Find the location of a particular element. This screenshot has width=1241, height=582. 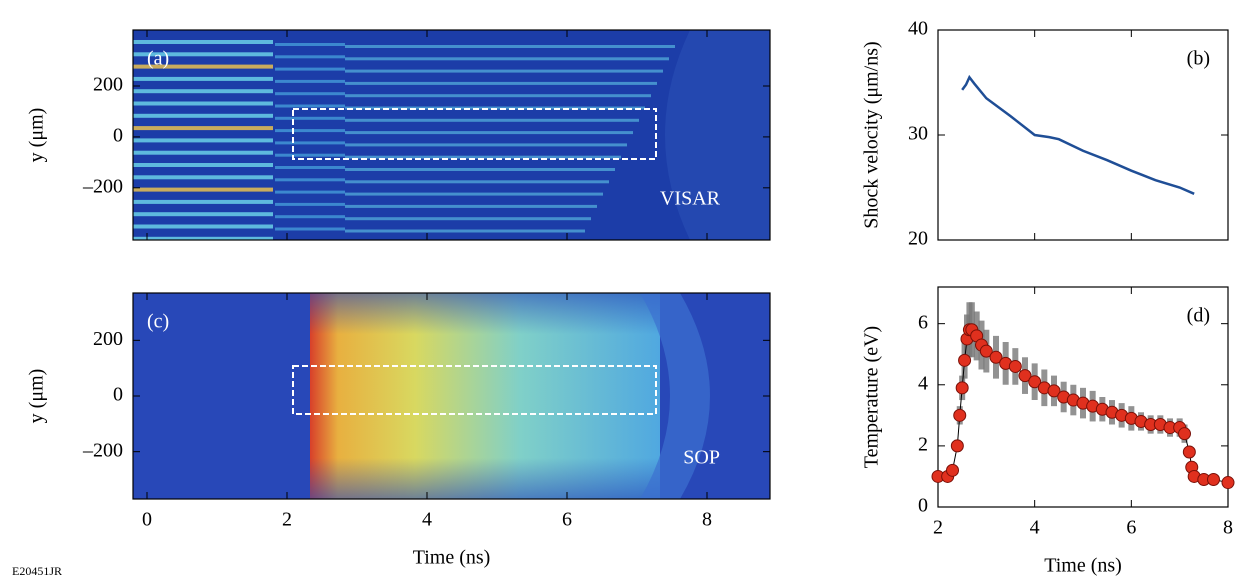

emission-tail is located at coordinates (675, 396).